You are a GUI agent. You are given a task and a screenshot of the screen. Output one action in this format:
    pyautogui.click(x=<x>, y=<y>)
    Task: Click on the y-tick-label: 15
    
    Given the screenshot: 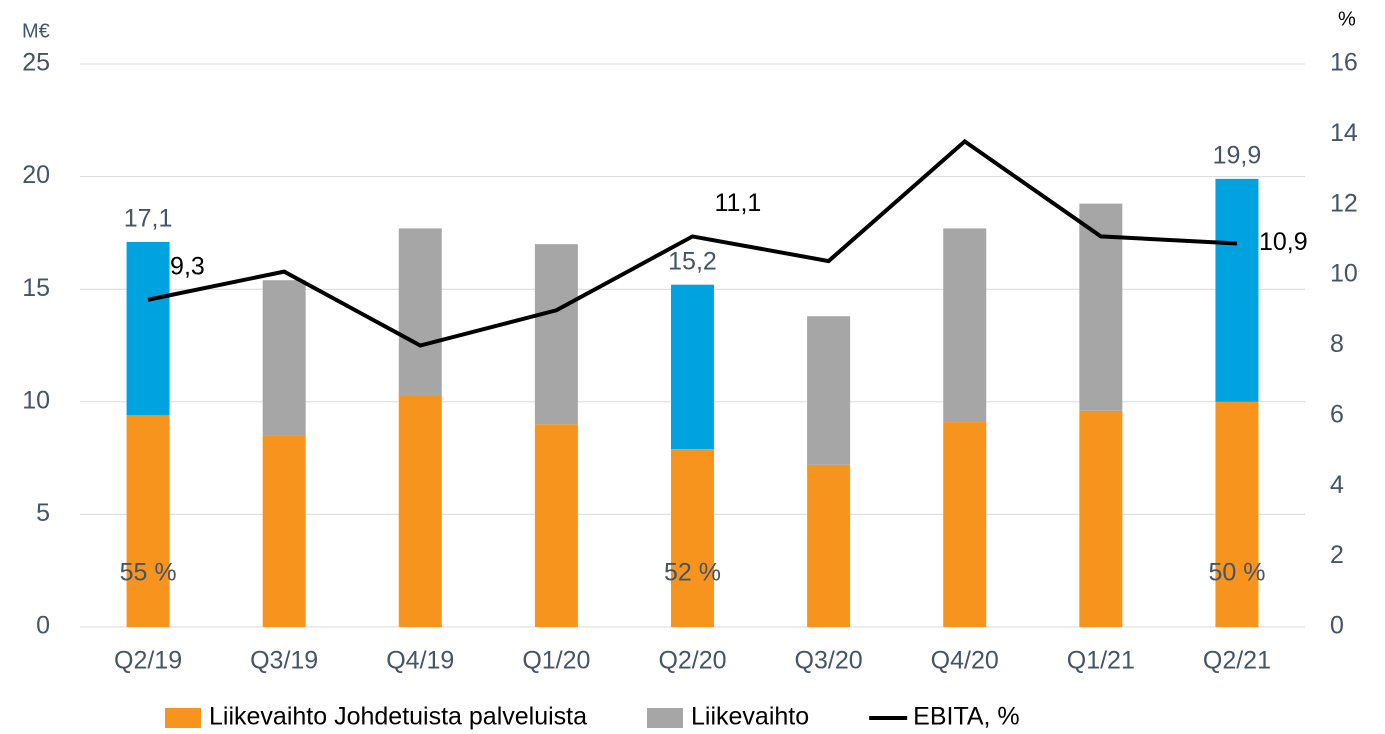 What is the action you would take?
    pyautogui.click(x=36, y=288)
    